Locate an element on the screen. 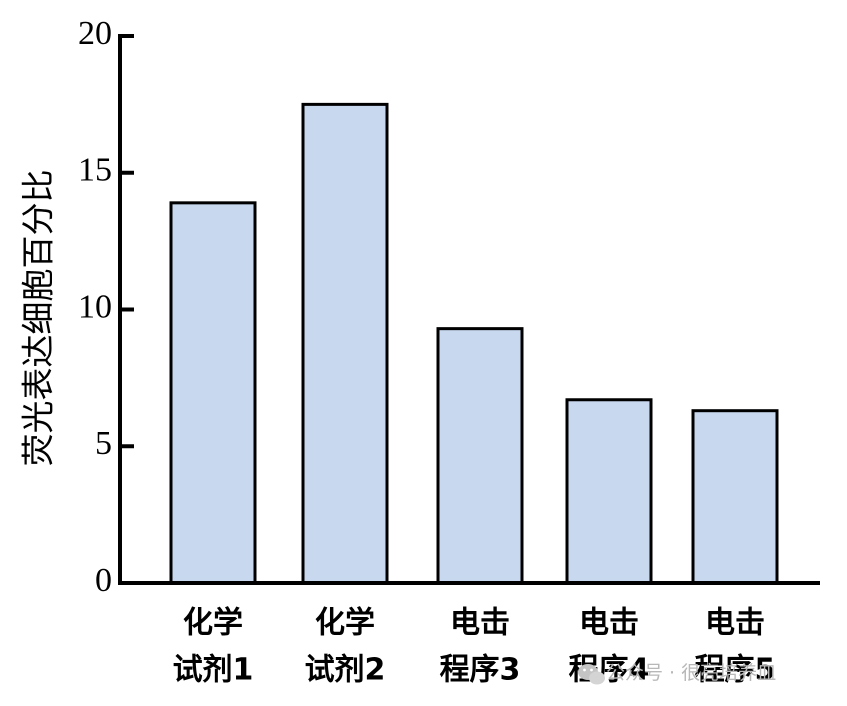 Image resolution: width=847 pixels, height=706 pixels. x-category-label-2-line-2: 试剂2 is located at coordinates (345, 670).